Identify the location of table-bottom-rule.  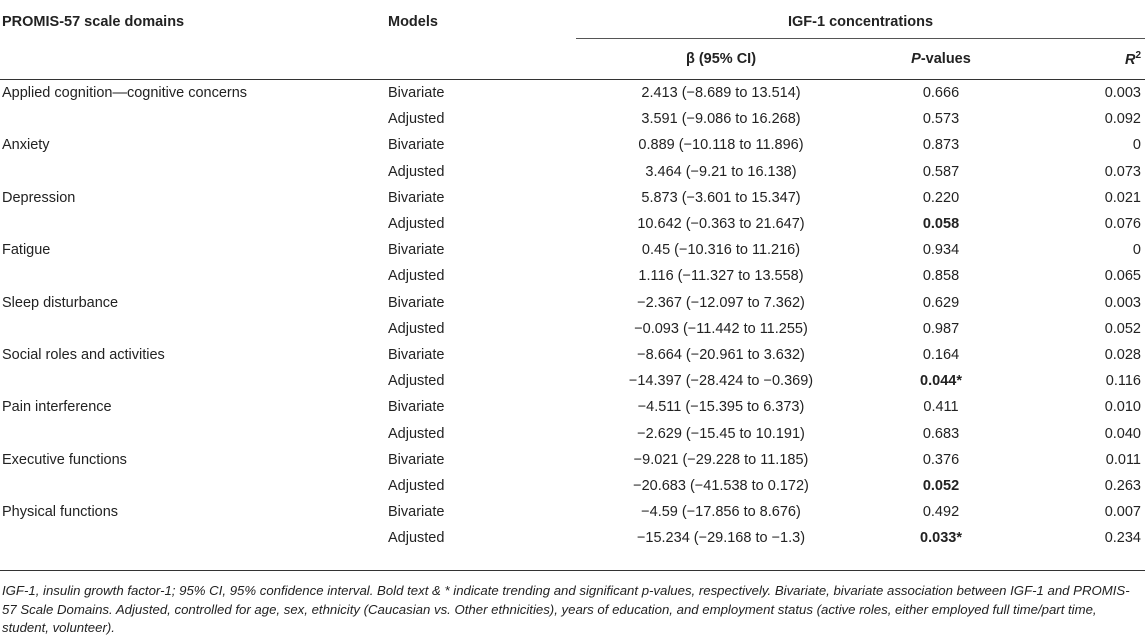
(572, 570).